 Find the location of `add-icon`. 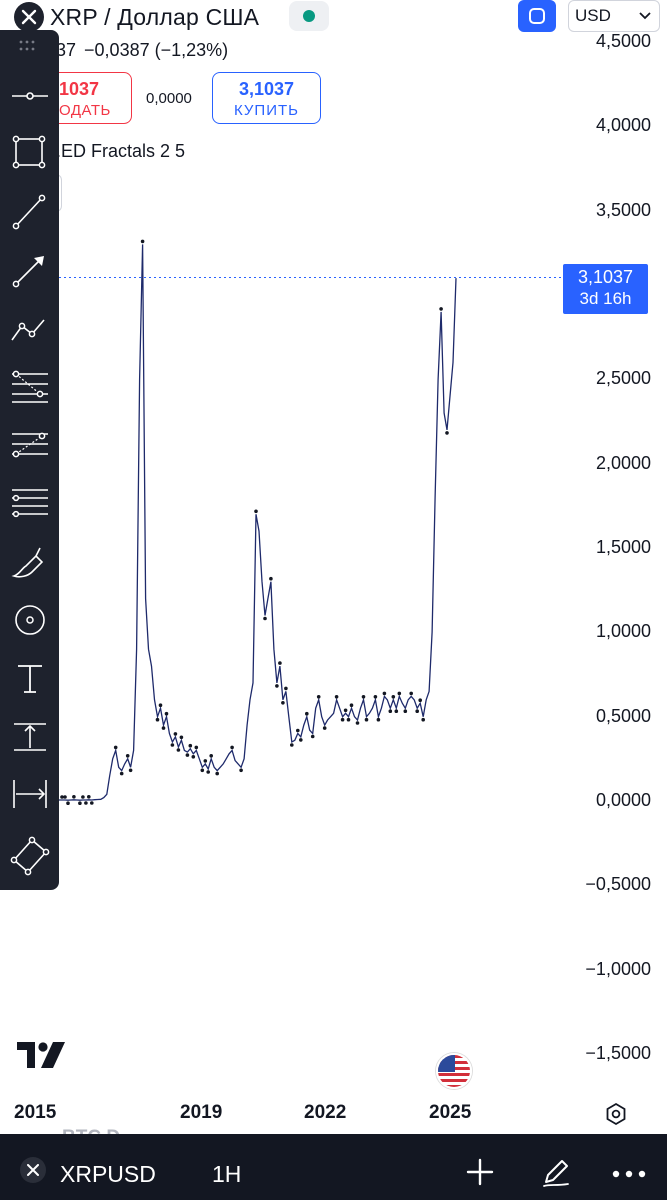

add-icon is located at coordinates (480, 1172).